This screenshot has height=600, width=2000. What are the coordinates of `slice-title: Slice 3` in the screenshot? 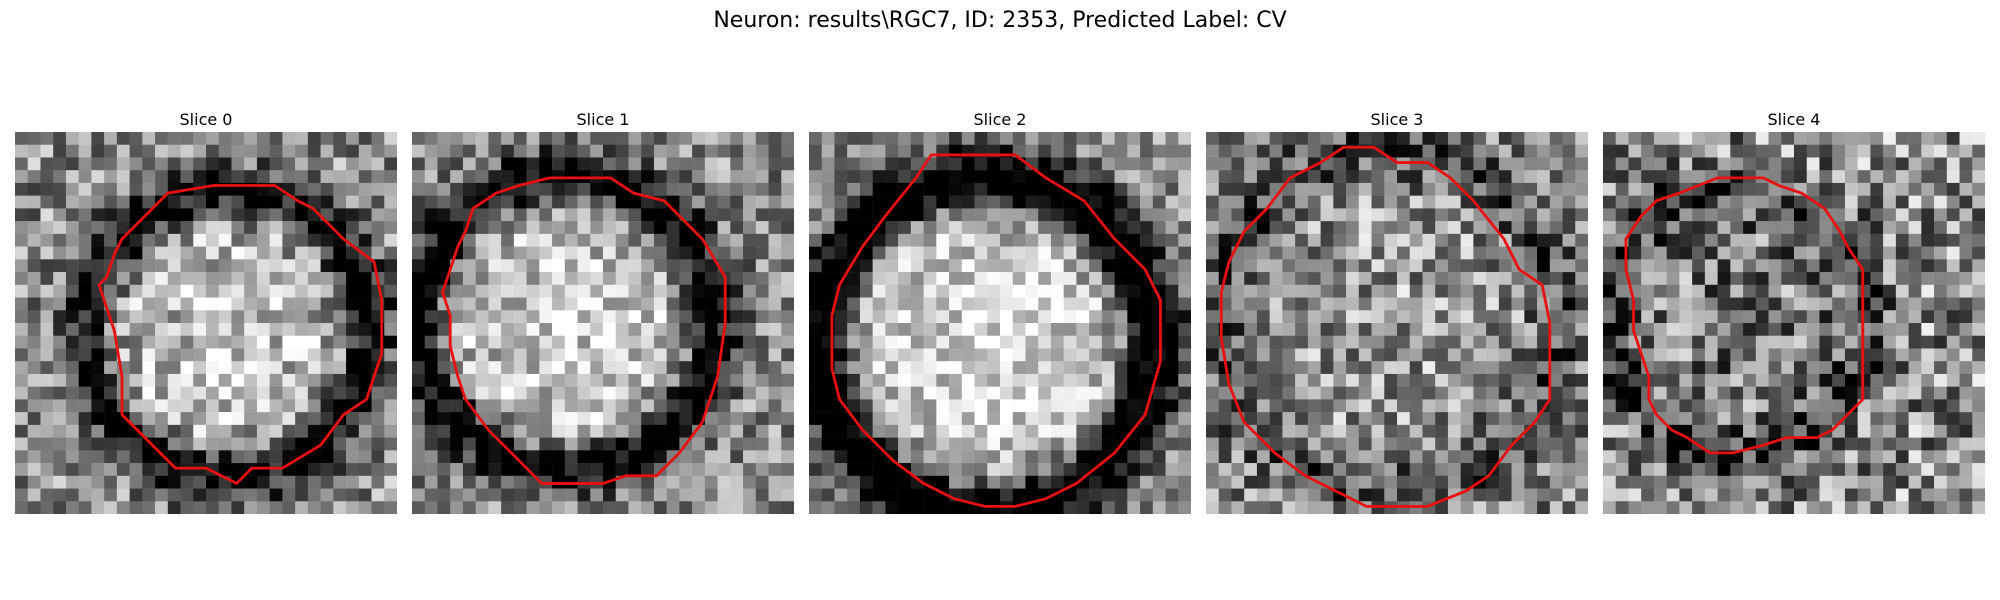 It's located at (1397, 119).